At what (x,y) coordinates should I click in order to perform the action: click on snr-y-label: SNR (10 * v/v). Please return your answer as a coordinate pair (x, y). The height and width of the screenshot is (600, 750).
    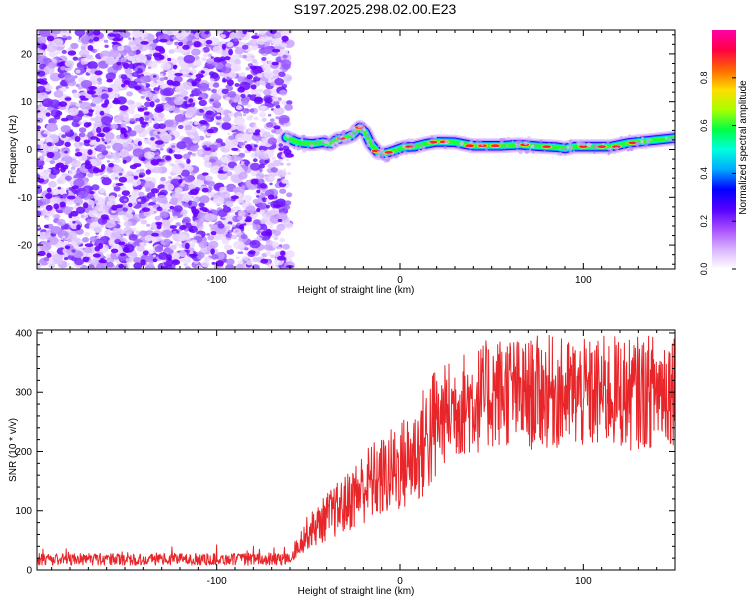
    Looking at the image, I should click on (13, 450).